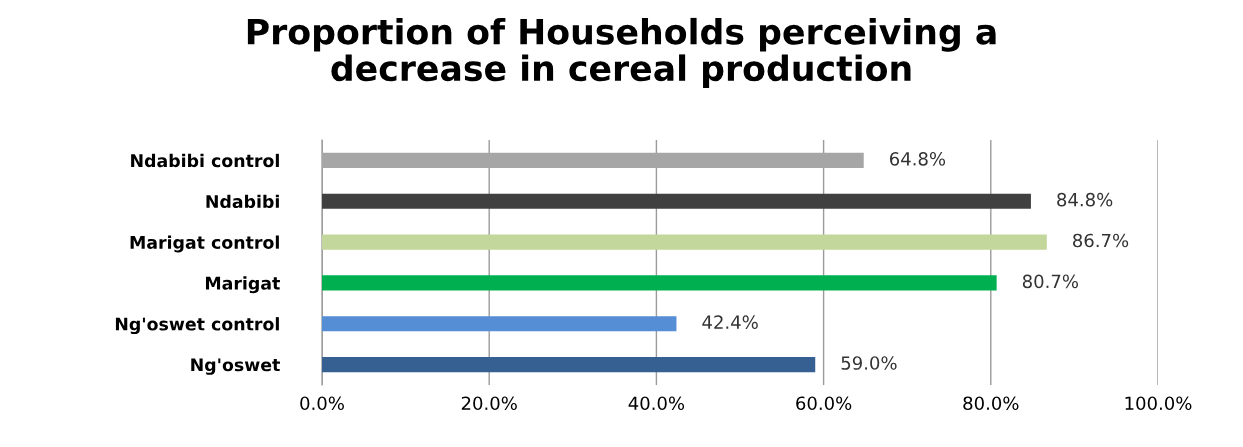 The image size is (1243, 447). I want to click on data-label: 42.4%, so click(730, 322).